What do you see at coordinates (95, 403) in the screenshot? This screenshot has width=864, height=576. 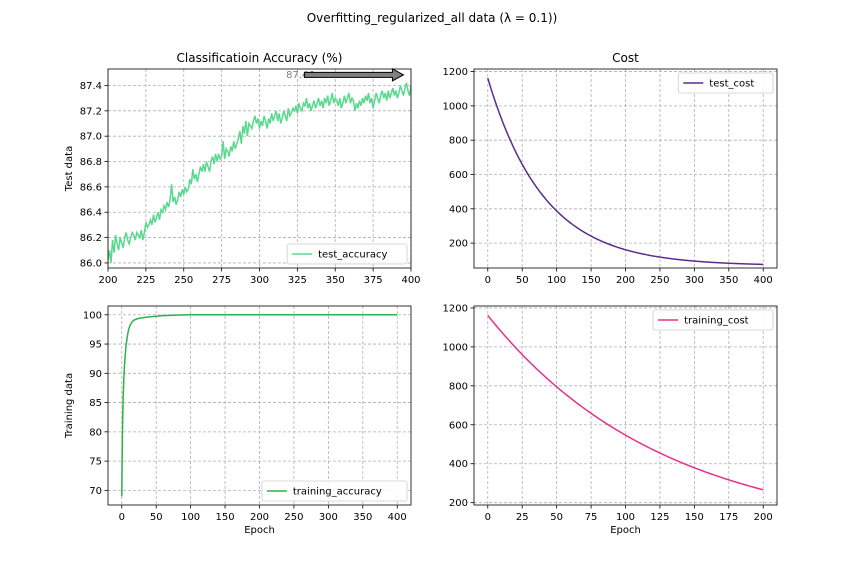 I see `y-tick-label: 85` at bounding box center [95, 403].